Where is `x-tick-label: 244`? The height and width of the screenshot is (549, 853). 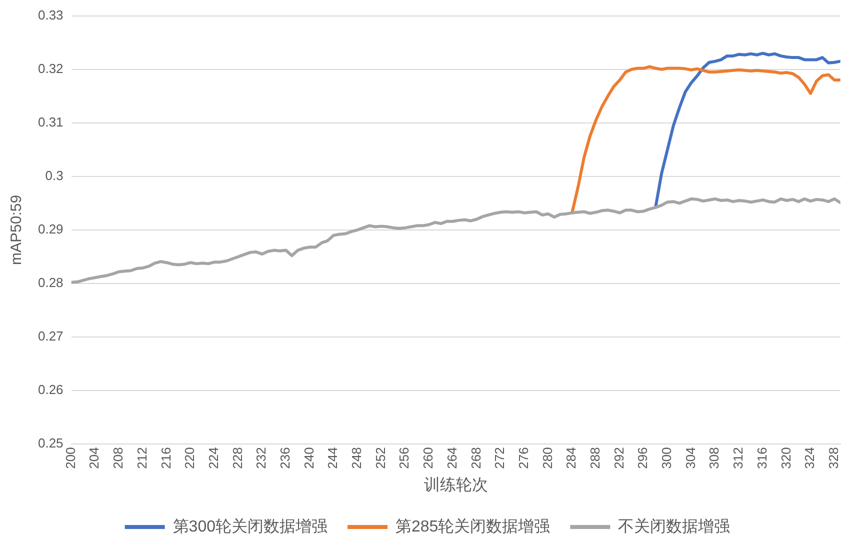 x-tick-label: 244 is located at coordinates (332, 458).